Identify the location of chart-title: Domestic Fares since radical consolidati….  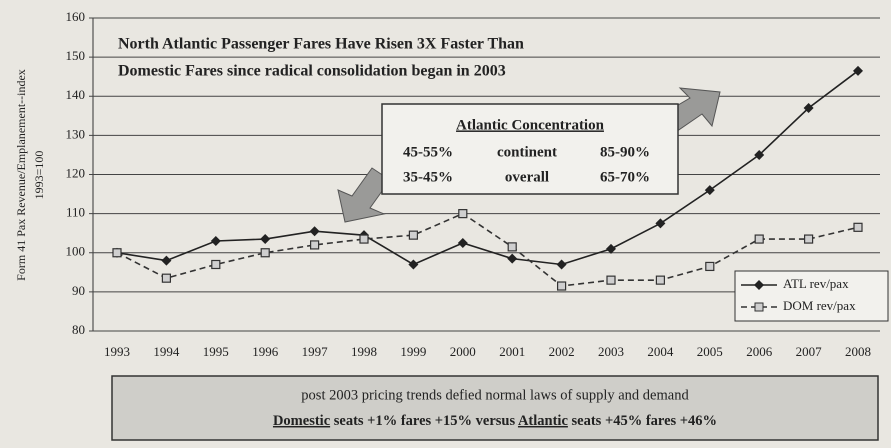
(312, 71).